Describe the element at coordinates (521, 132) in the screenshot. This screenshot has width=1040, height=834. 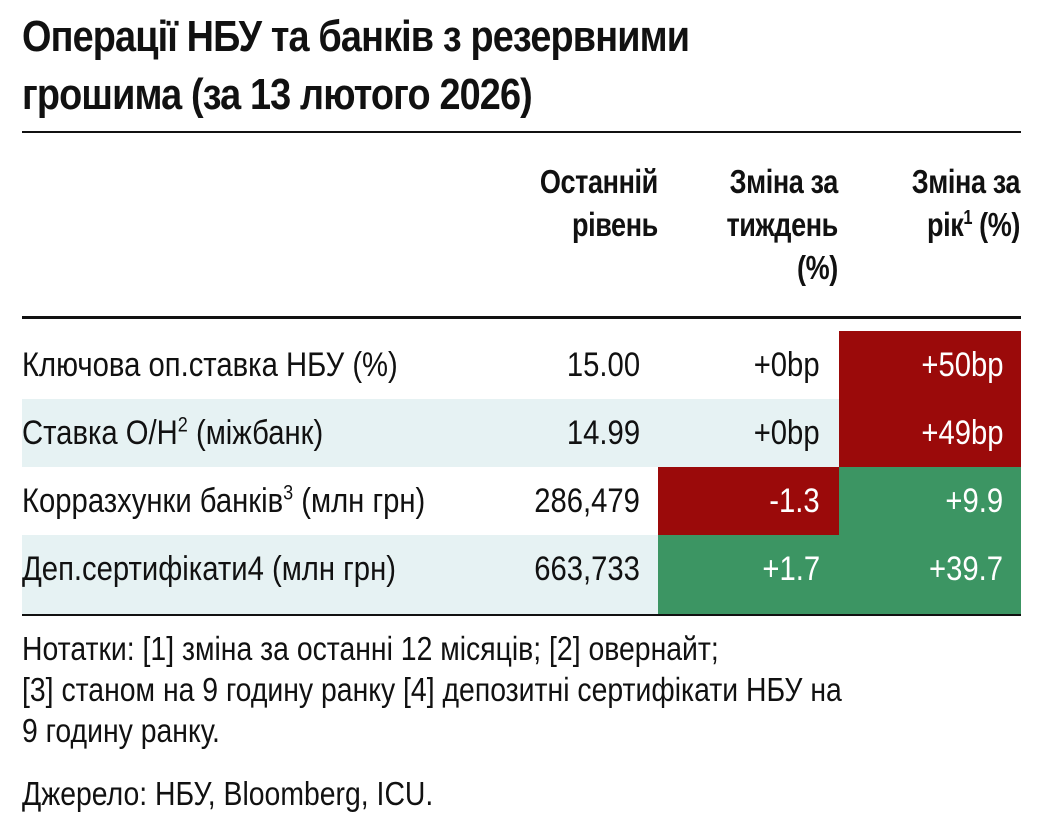
I see `top-divider` at that location.